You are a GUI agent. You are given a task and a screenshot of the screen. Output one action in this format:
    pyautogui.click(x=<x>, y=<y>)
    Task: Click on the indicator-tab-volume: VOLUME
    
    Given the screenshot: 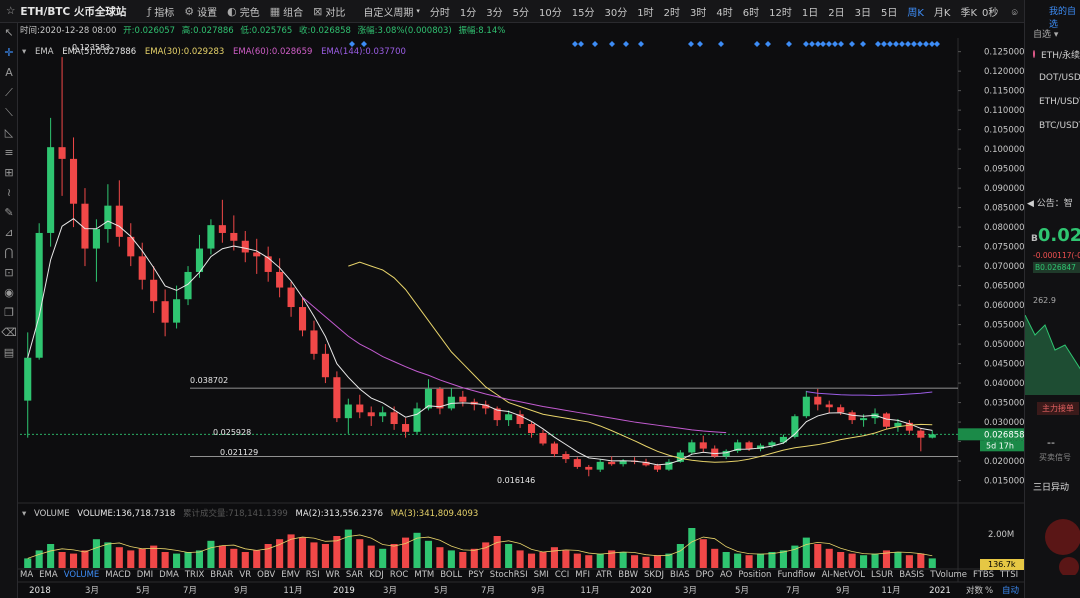 What is the action you would take?
    pyautogui.click(x=81, y=575)
    